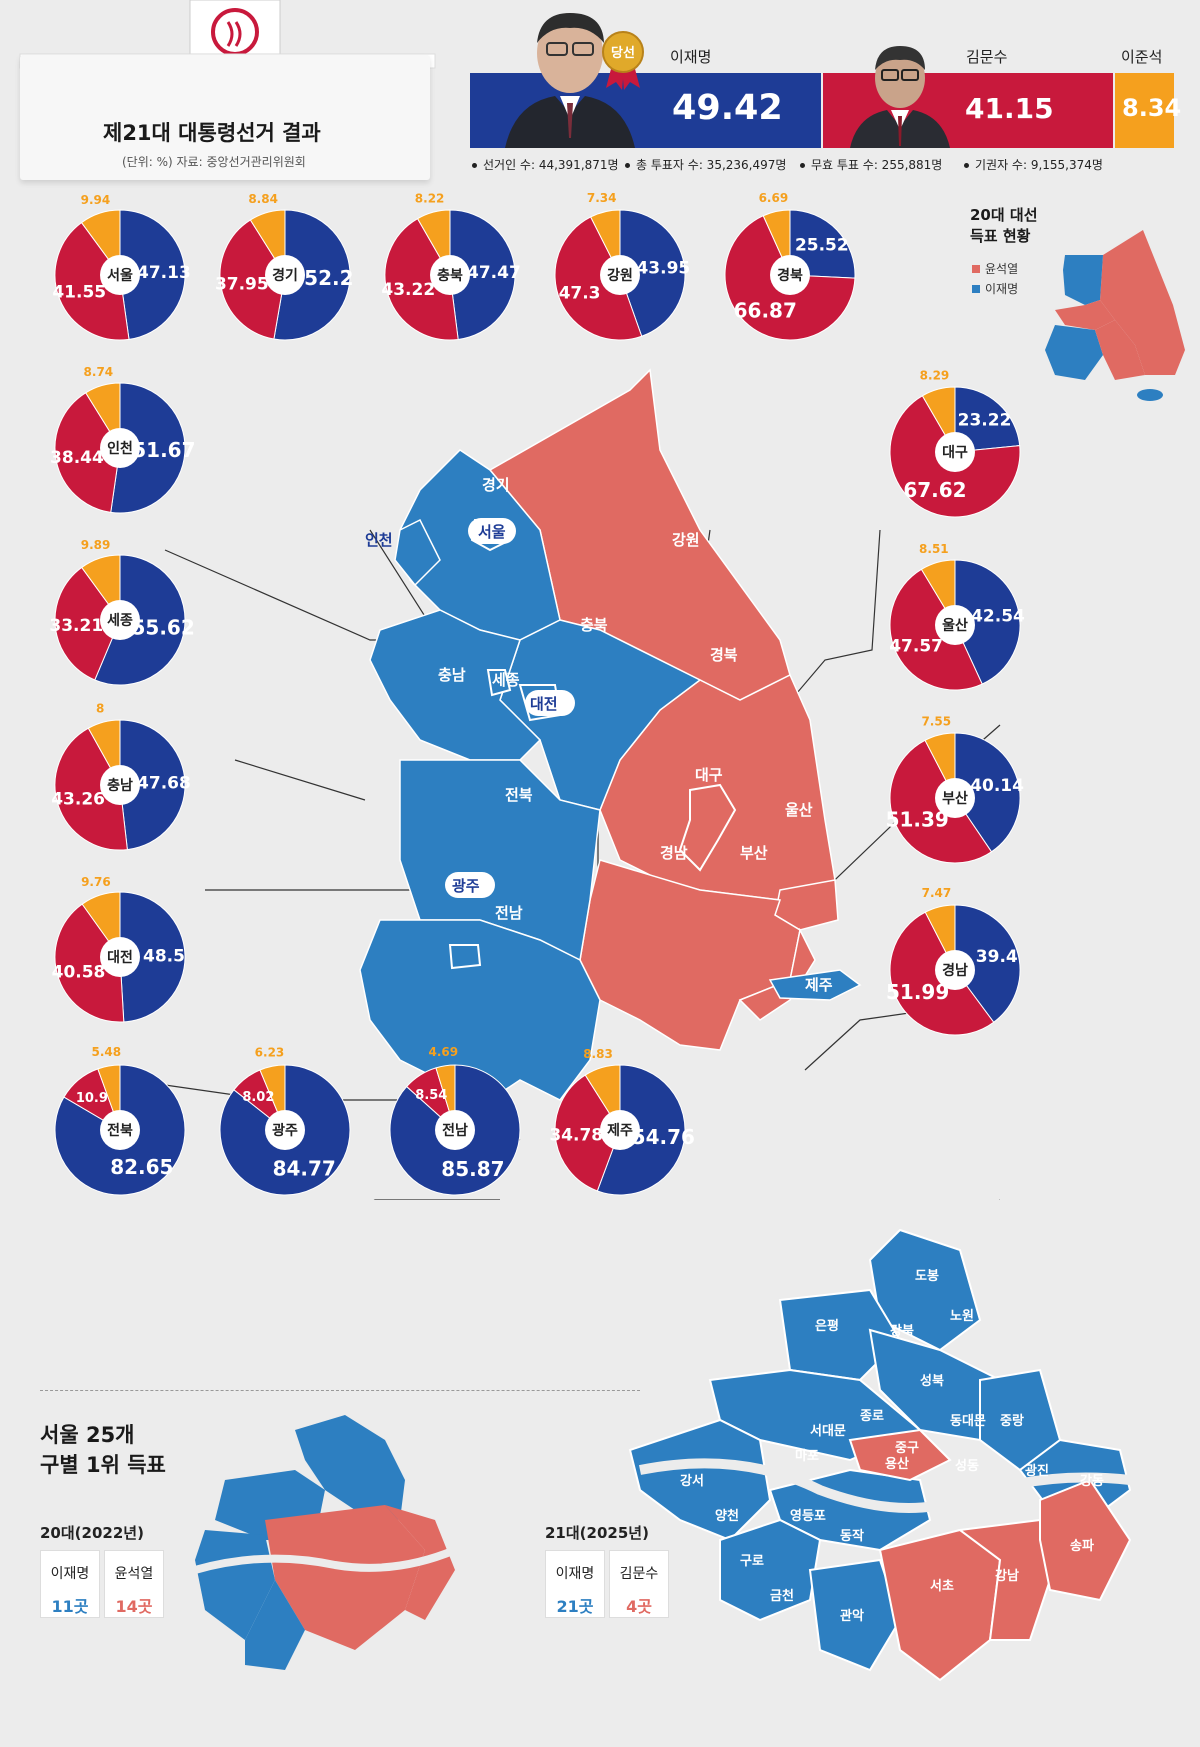 The image size is (1200, 1747). What do you see at coordinates (70, 1584) in the screenshot?
I see `count20-lee: 이재명 11곳` at bounding box center [70, 1584].